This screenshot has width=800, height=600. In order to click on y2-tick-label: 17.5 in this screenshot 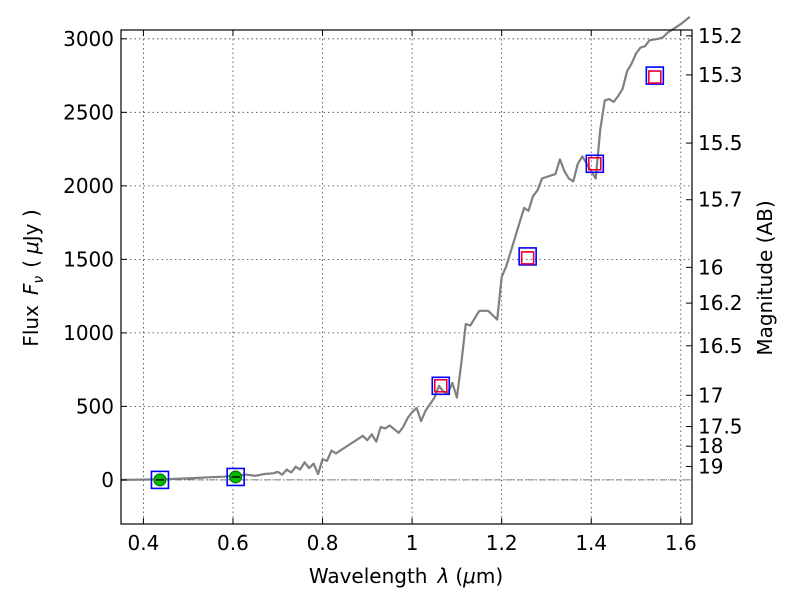, I will do `click(720, 427)`.